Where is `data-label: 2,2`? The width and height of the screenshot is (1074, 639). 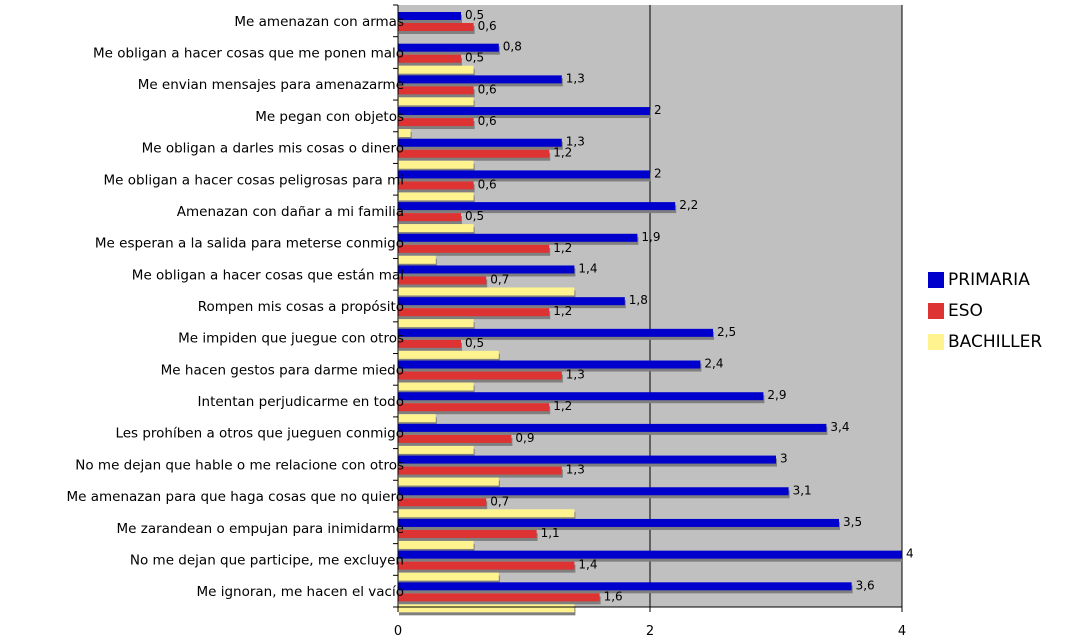 data-label: 2,2 is located at coordinates (688, 205).